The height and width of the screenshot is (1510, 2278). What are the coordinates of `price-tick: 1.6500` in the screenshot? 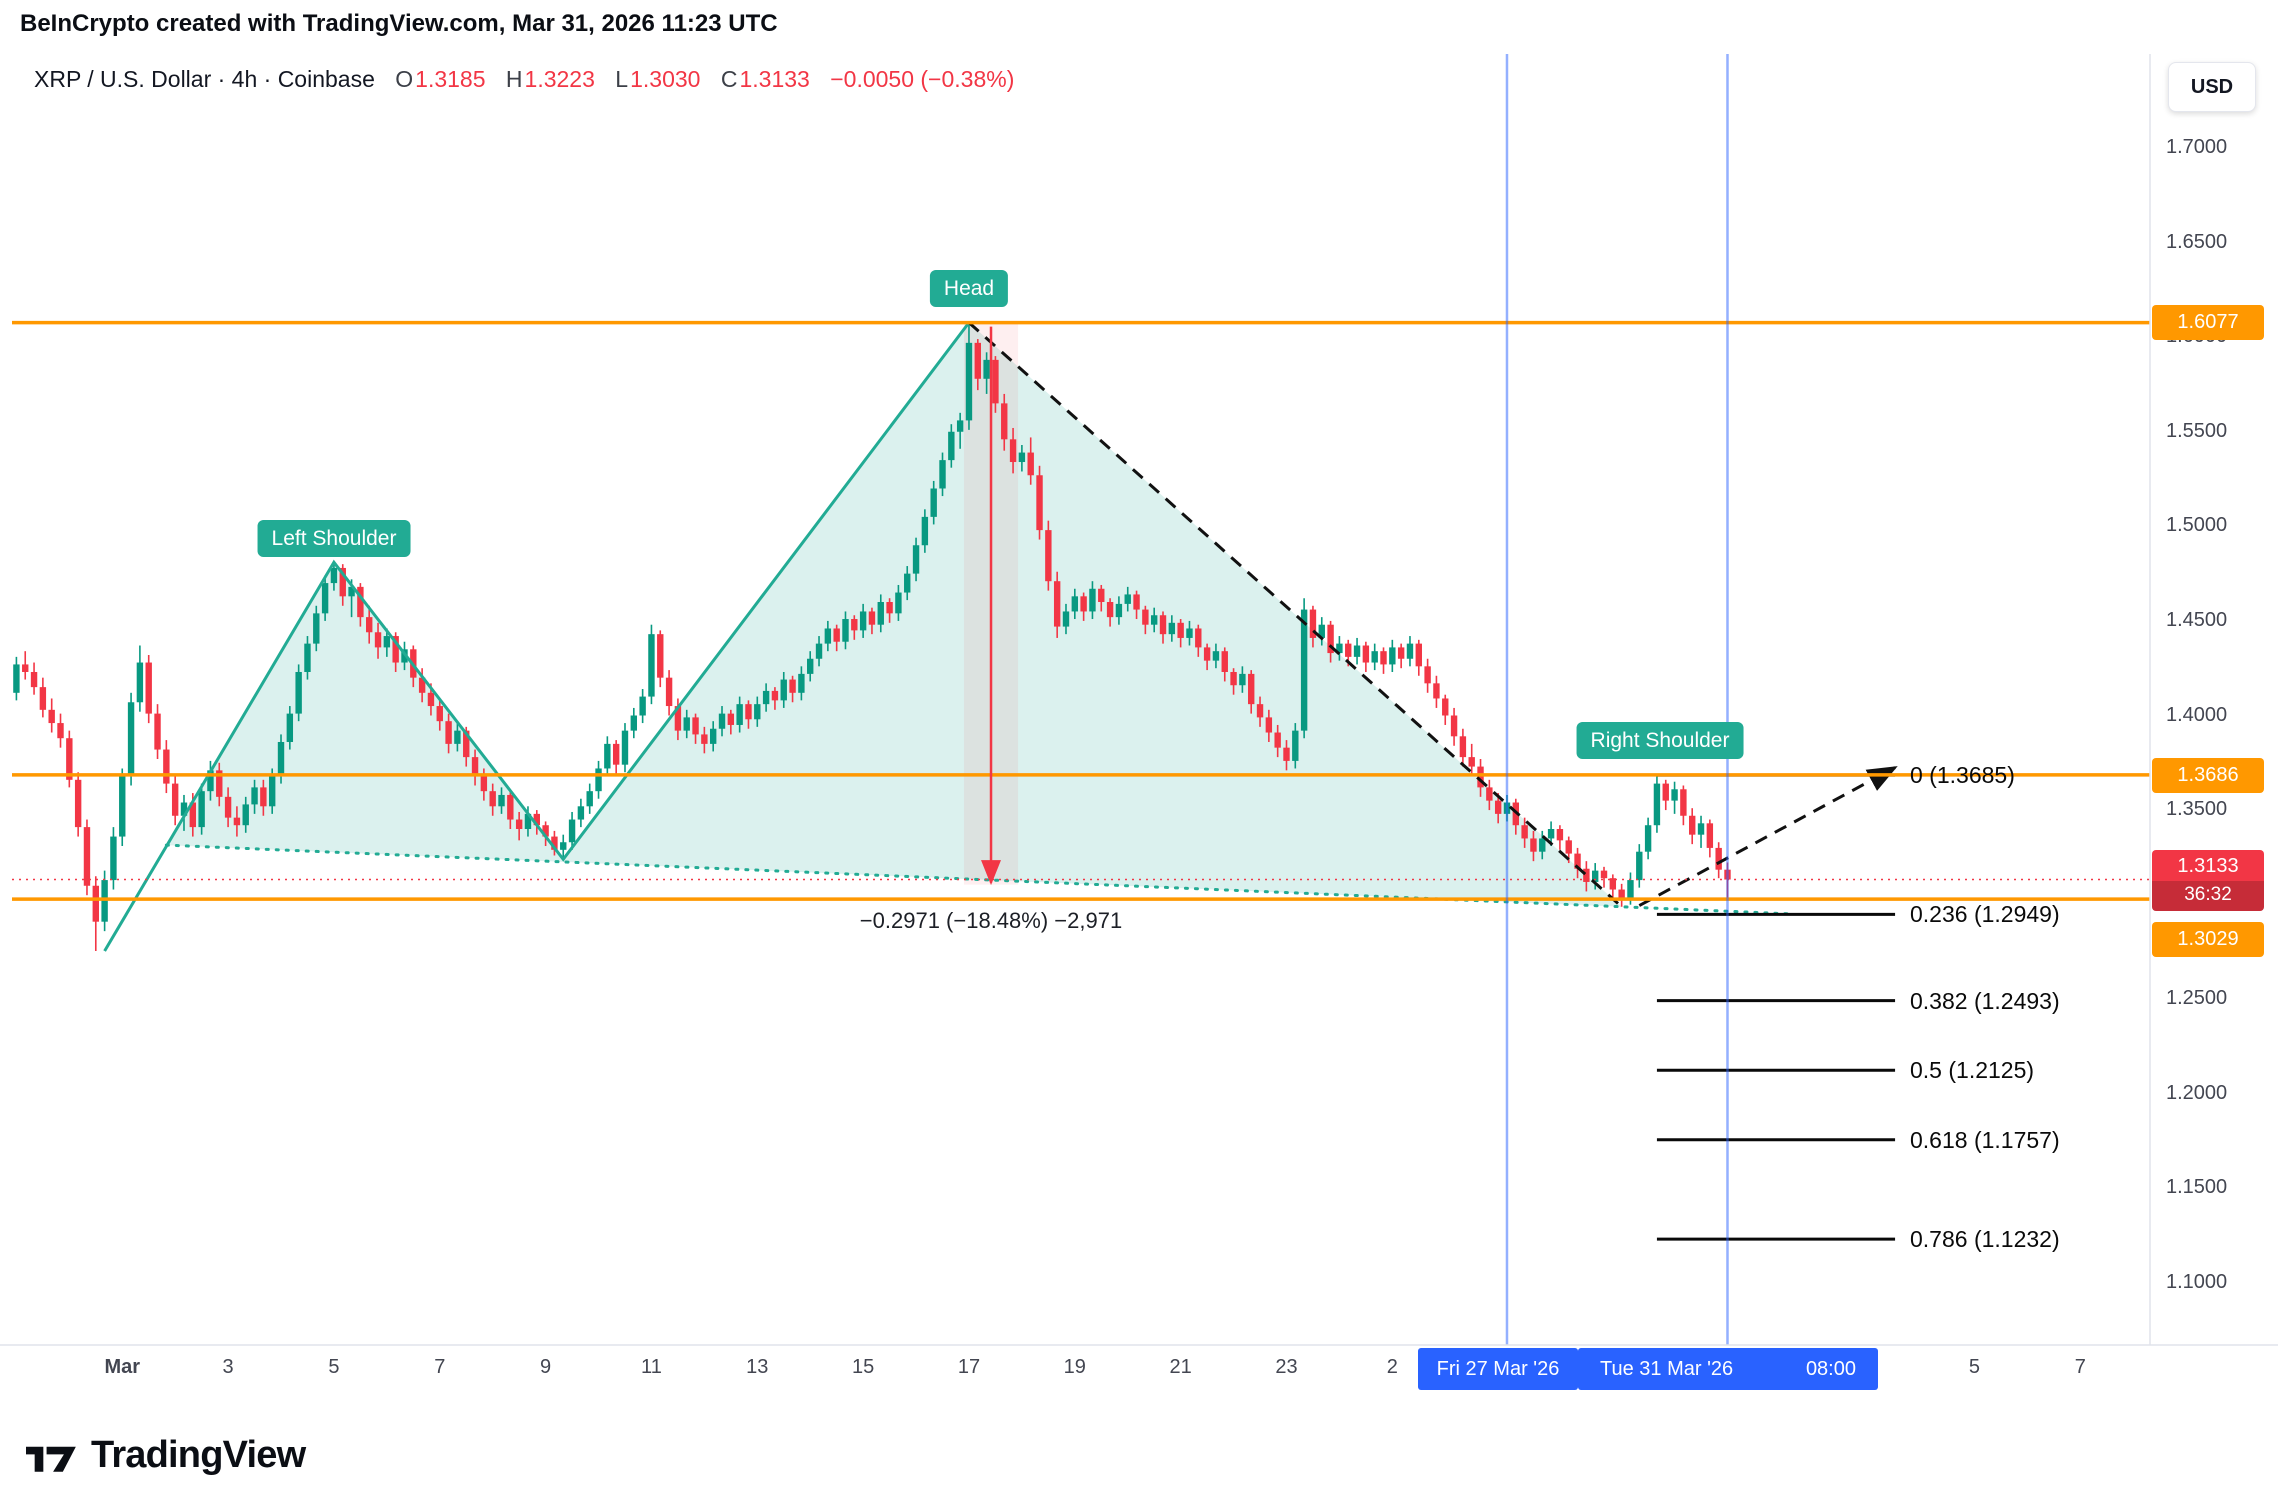 It's located at (2197, 241).